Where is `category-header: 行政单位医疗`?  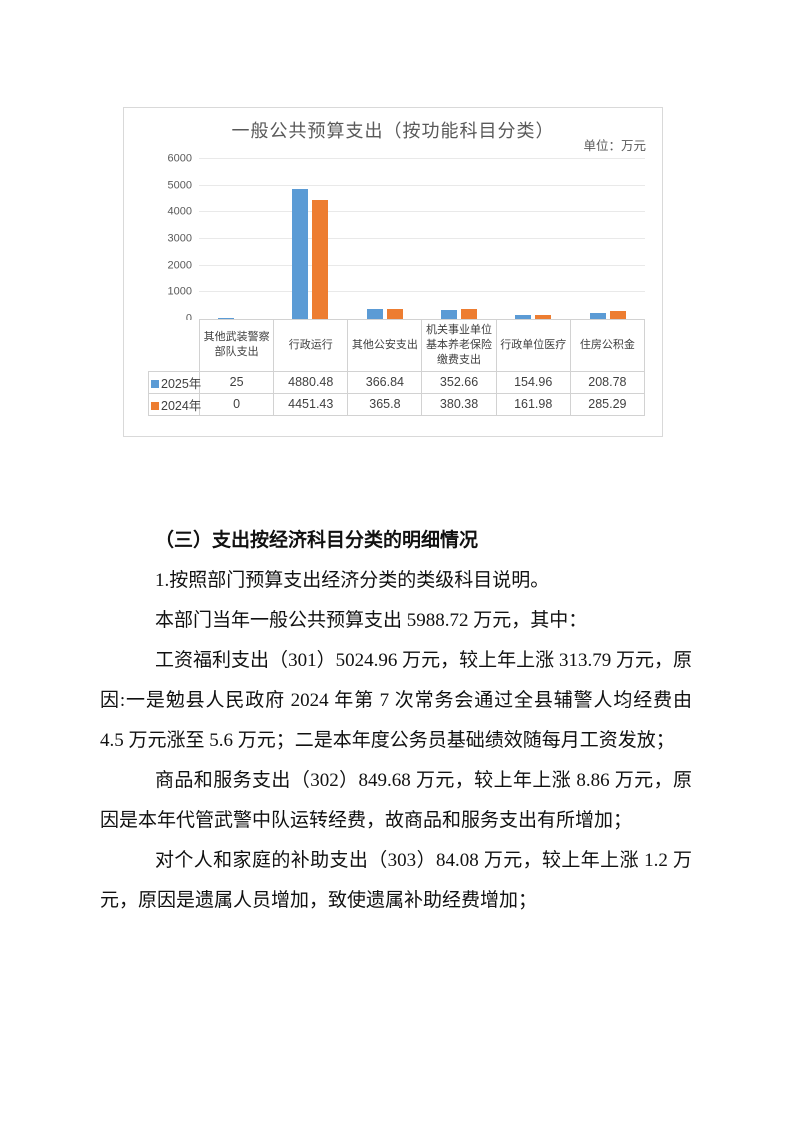 category-header: 行政单位医疗 is located at coordinates (533, 345).